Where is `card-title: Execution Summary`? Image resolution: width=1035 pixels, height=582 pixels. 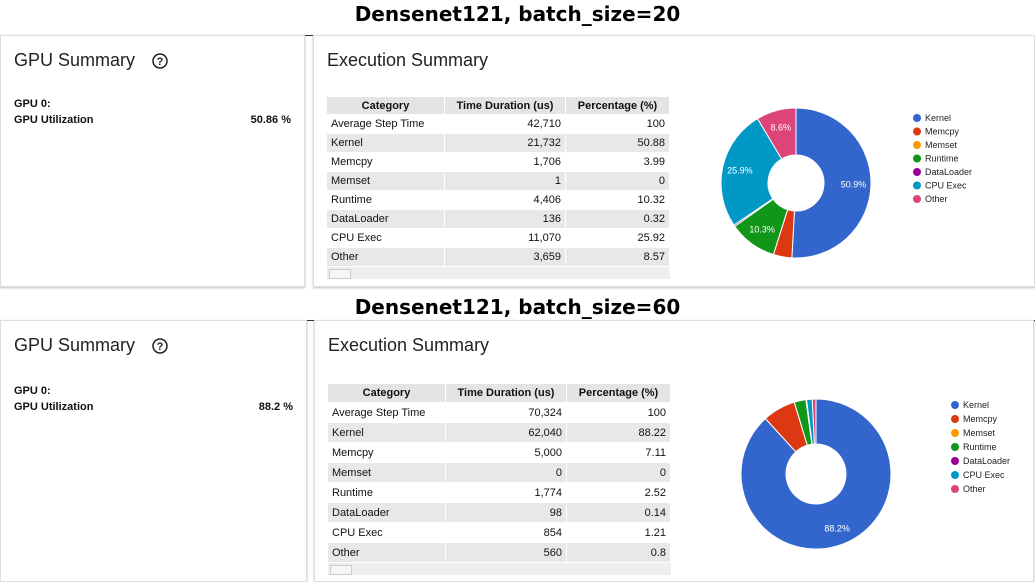 card-title: Execution Summary is located at coordinates (409, 345).